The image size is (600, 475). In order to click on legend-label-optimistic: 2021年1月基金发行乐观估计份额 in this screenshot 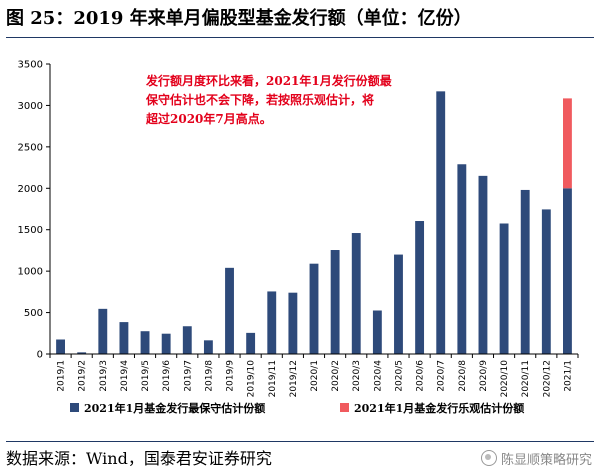, I will do `click(439, 408)`.